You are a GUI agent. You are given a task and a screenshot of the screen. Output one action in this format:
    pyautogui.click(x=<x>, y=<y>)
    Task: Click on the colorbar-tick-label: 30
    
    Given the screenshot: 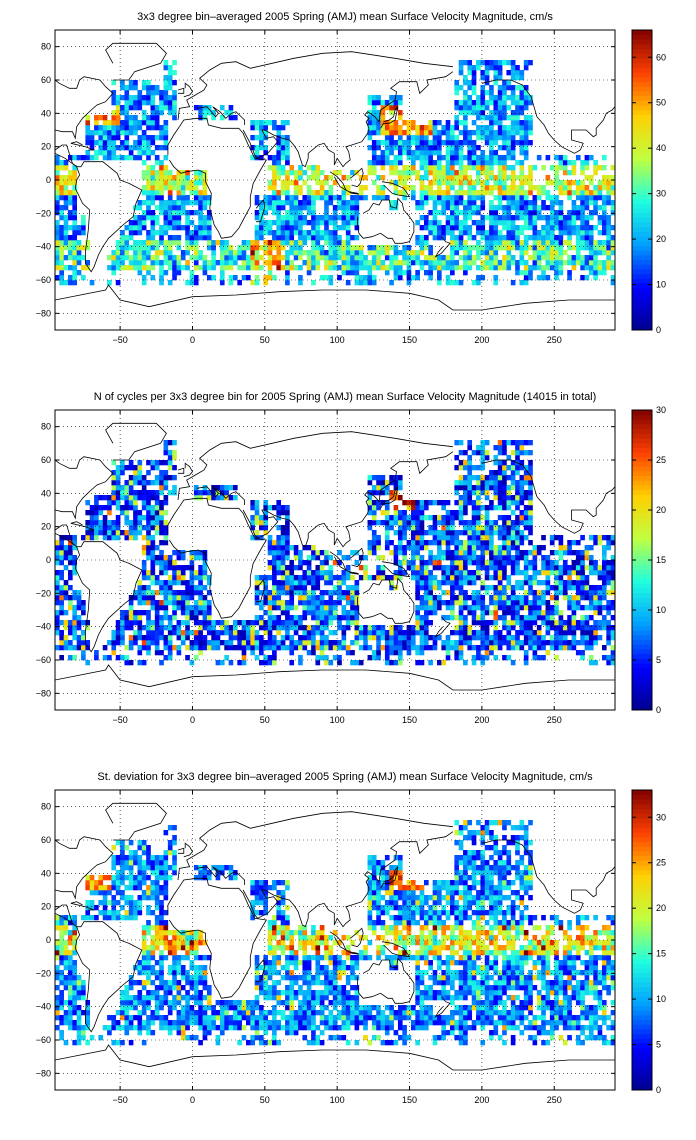 What is the action you would take?
    pyautogui.click(x=661, y=194)
    